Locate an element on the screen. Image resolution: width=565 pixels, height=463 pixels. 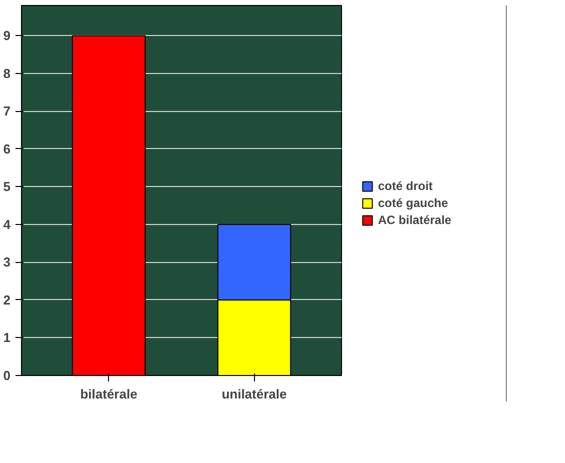
y-tick-label: 8 is located at coordinates (7, 73).